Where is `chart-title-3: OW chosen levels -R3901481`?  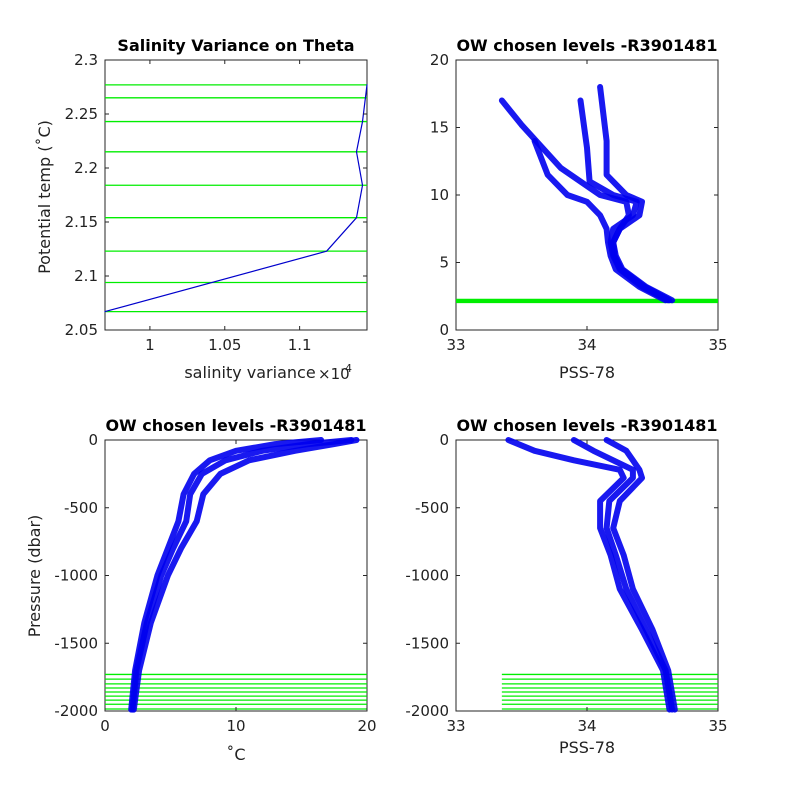
chart-title-3: OW chosen levels -R3901481 is located at coordinates (235, 425).